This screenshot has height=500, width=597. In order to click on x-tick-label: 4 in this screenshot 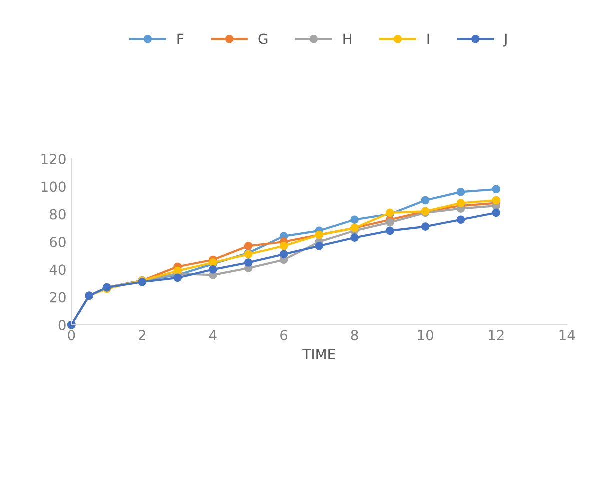, I will do `click(213, 335)`.